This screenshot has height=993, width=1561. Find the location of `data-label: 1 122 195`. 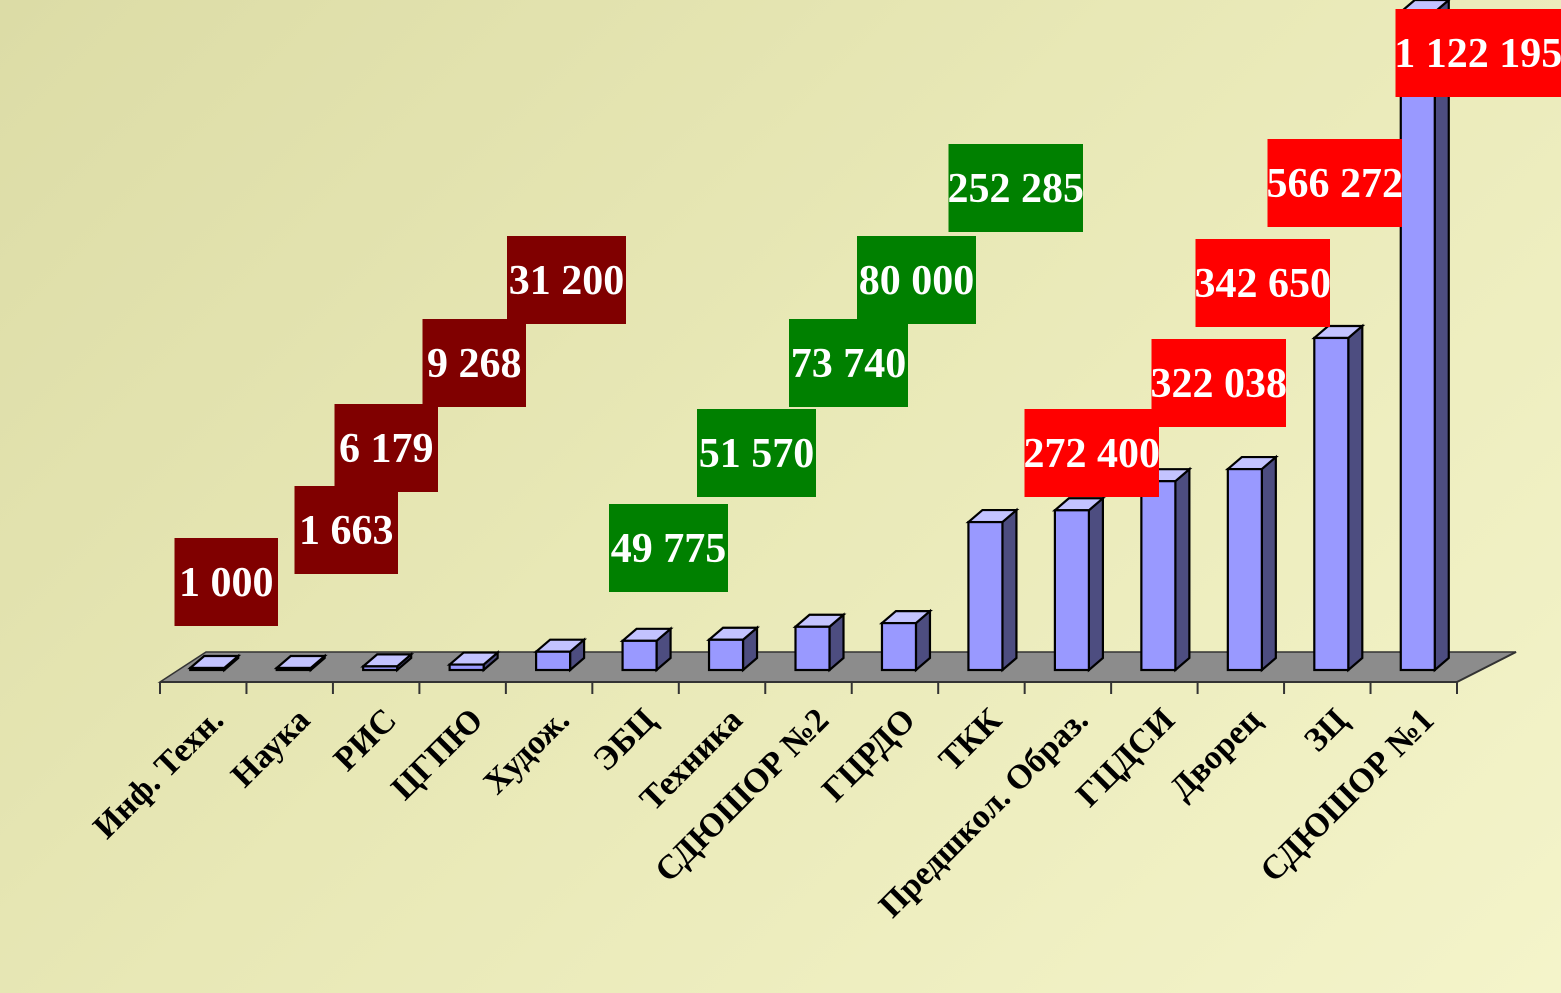

data-label: 1 122 195 is located at coordinates (1477, 53).